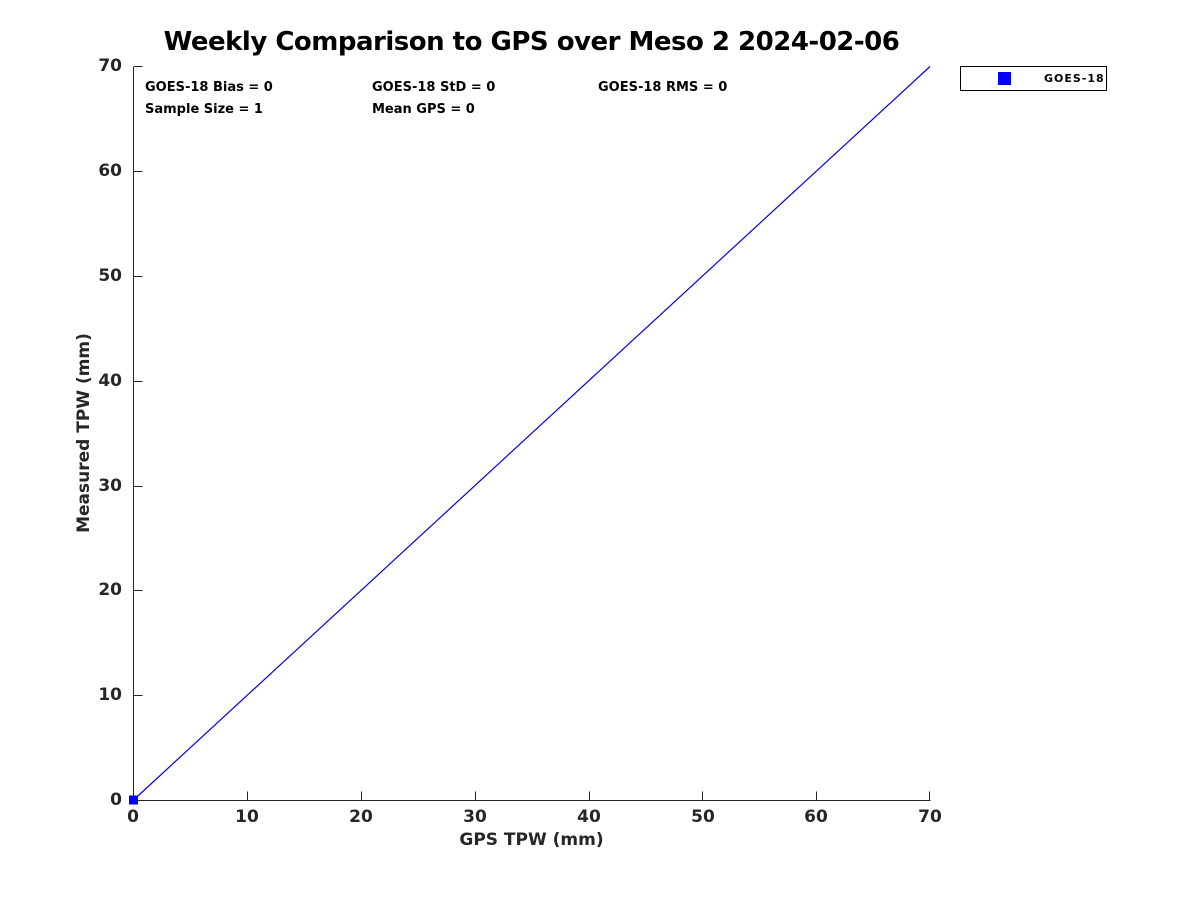 This screenshot has height=900, width=1200. What do you see at coordinates (589, 817) in the screenshot?
I see `x-tick-label: 40` at bounding box center [589, 817].